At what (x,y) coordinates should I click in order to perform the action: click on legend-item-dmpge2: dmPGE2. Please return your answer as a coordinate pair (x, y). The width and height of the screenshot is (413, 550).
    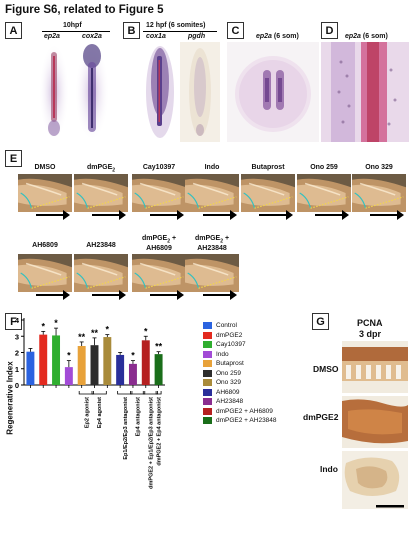
    Looking at the image, I should click on (240, 336).